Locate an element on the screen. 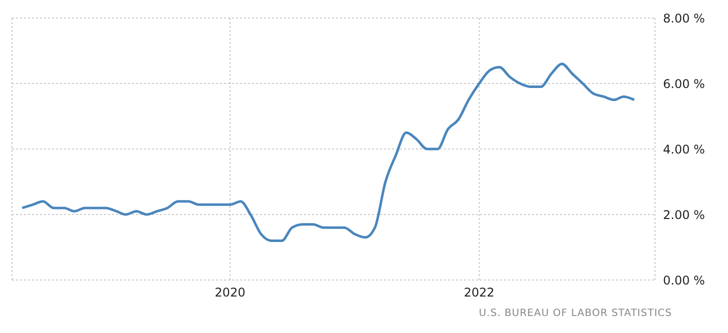 The height and width of the screenshot is (333, 728). y-tick-label: 4.00 % is located at coordinates (684, 149).